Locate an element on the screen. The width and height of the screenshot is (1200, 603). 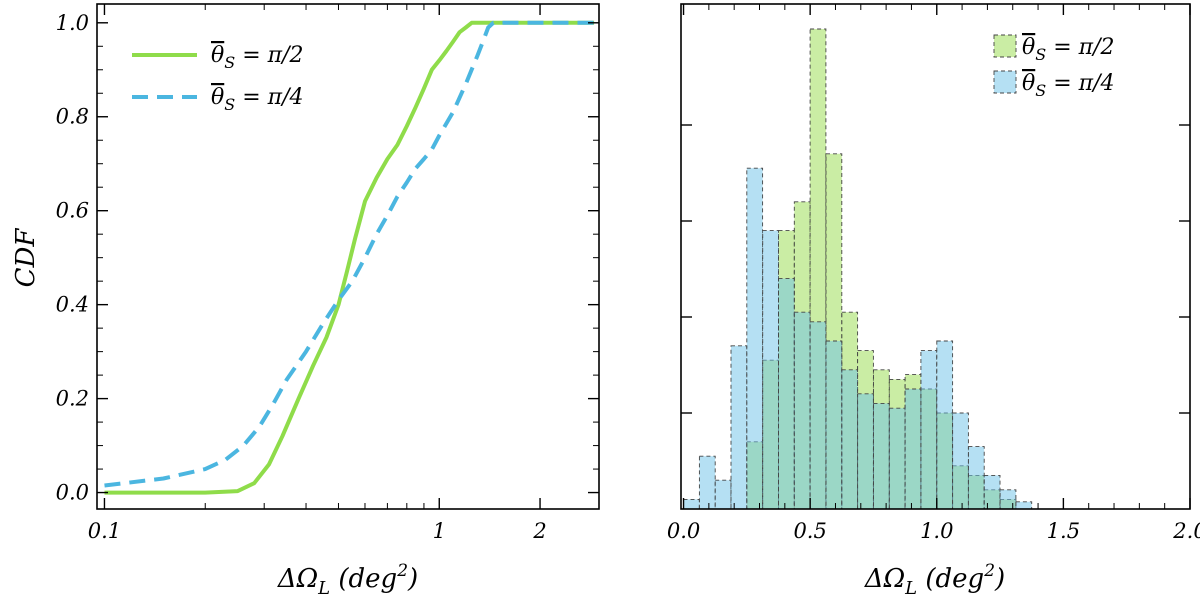
histogram-x-tick-label: 0.0 is located at coordinates (683, 531).